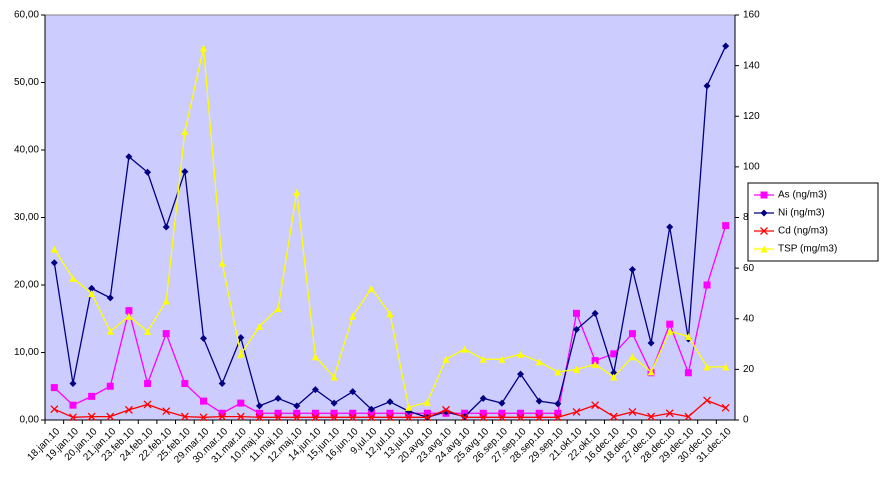 Image resolution: width=880 pixels, height=485 pixels. What do you see at coordinates (802, 195) in the screenshot?
I see `legend-label: As (ng/m3)` at bounding box center [802, 195].